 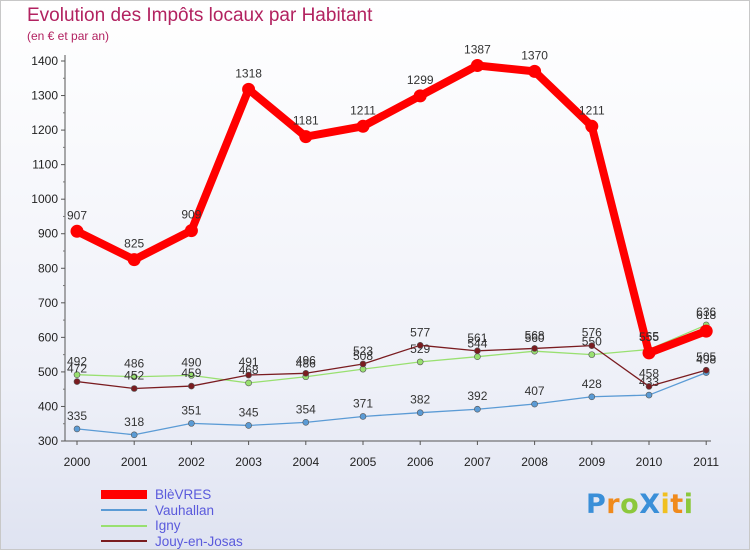 I want to click on legend-label-blievres: BlèVRES, so click(x=183, y=495).